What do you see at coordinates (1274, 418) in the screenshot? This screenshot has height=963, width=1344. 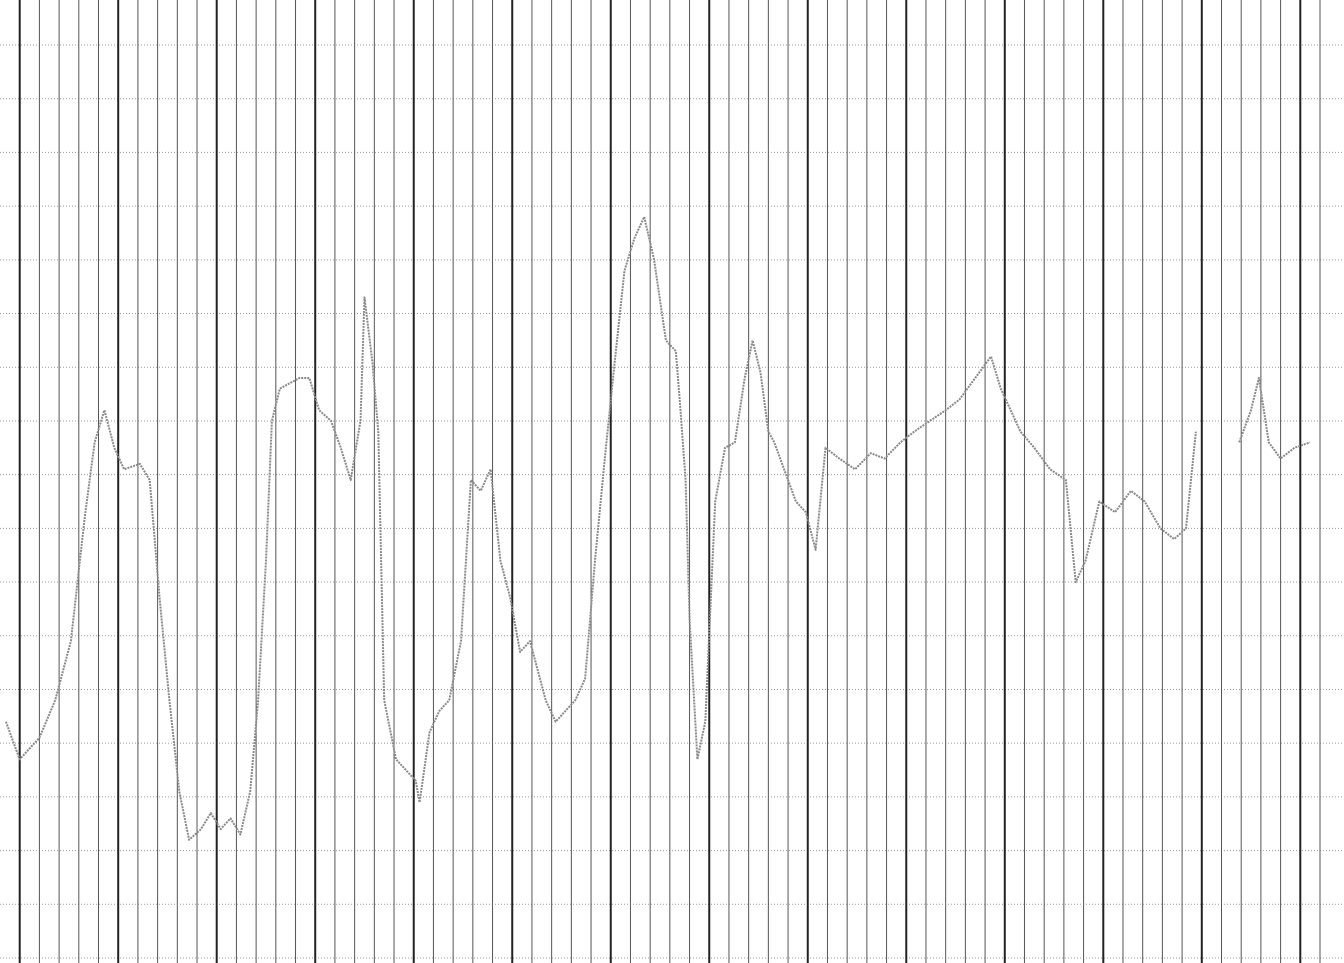 I see `trace` at bounding box center [1274, 418].